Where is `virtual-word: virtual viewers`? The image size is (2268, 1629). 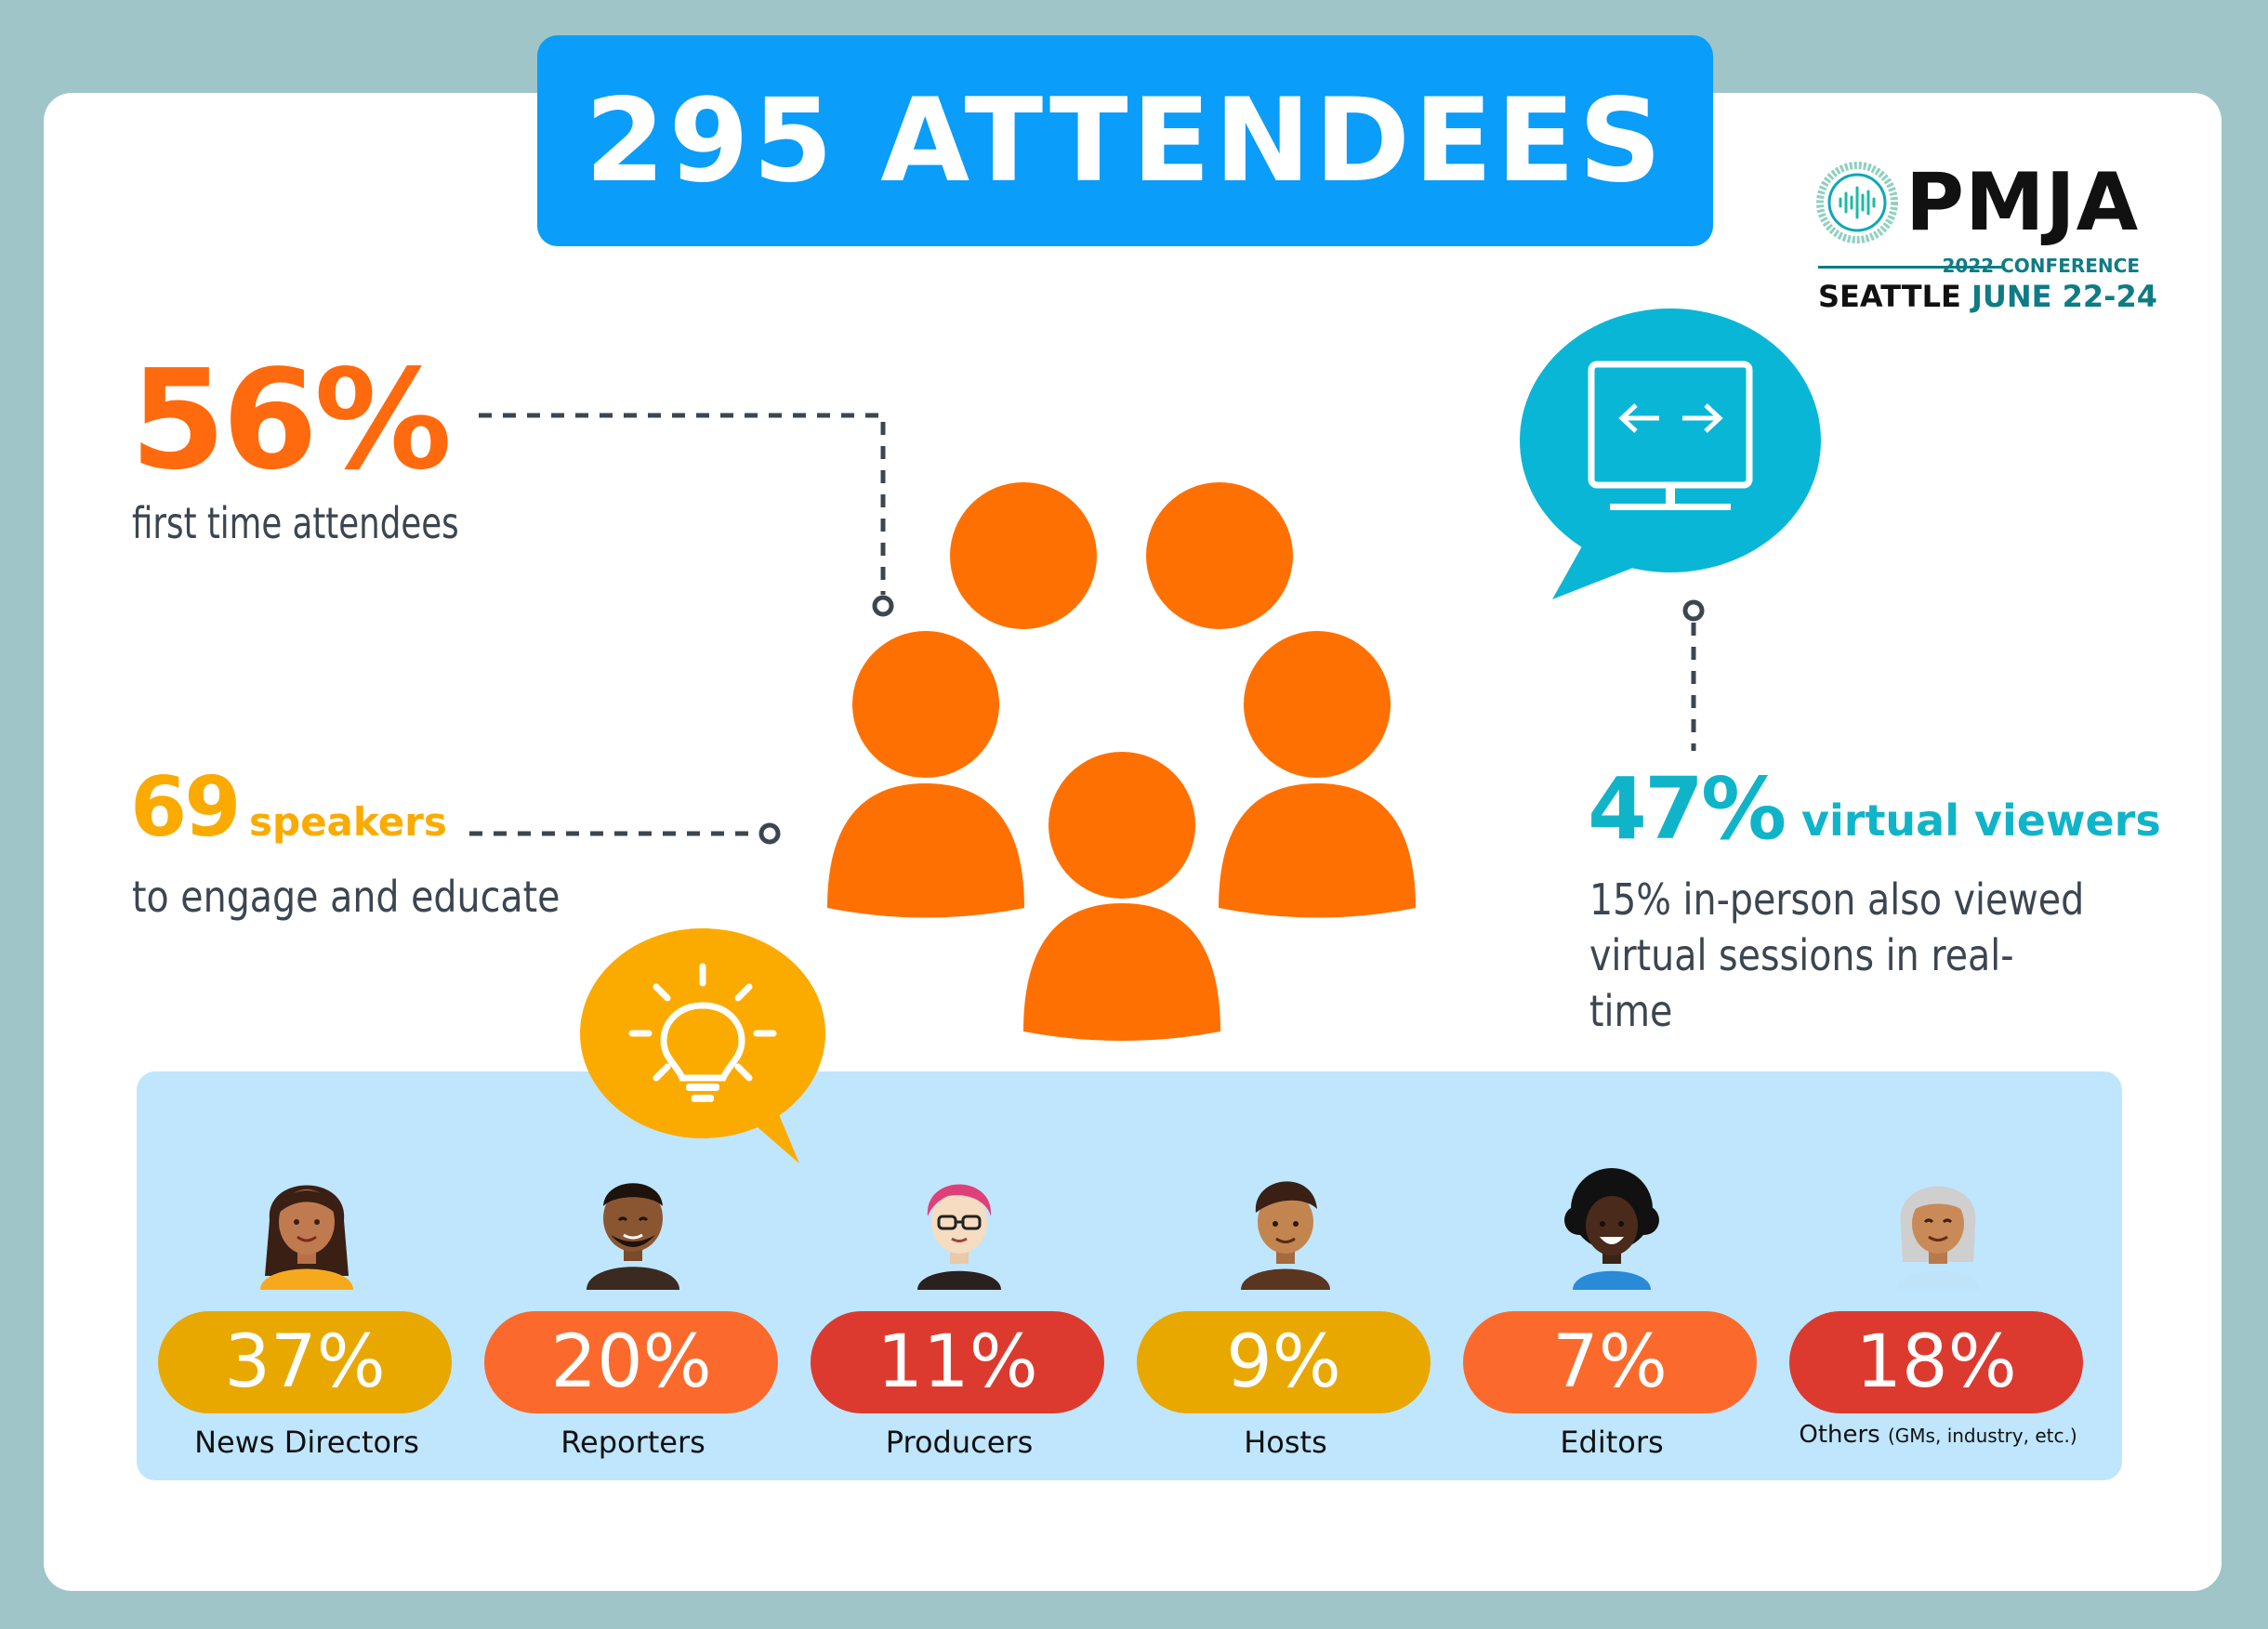 virtual-word: virtual viewers is located at coordinates (1981, 820).